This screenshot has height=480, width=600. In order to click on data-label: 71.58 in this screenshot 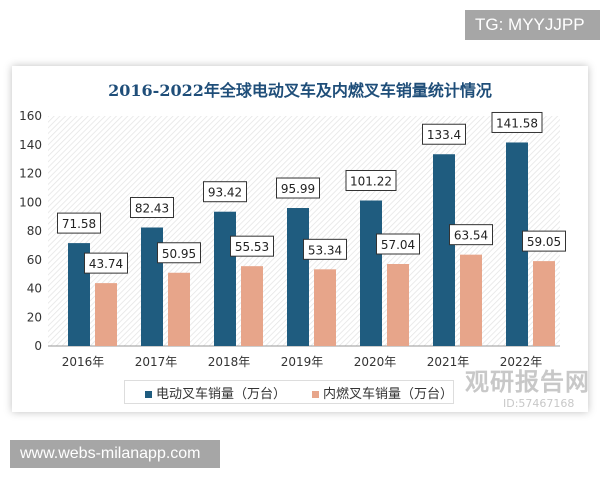, I will do `click(79, 224)`.